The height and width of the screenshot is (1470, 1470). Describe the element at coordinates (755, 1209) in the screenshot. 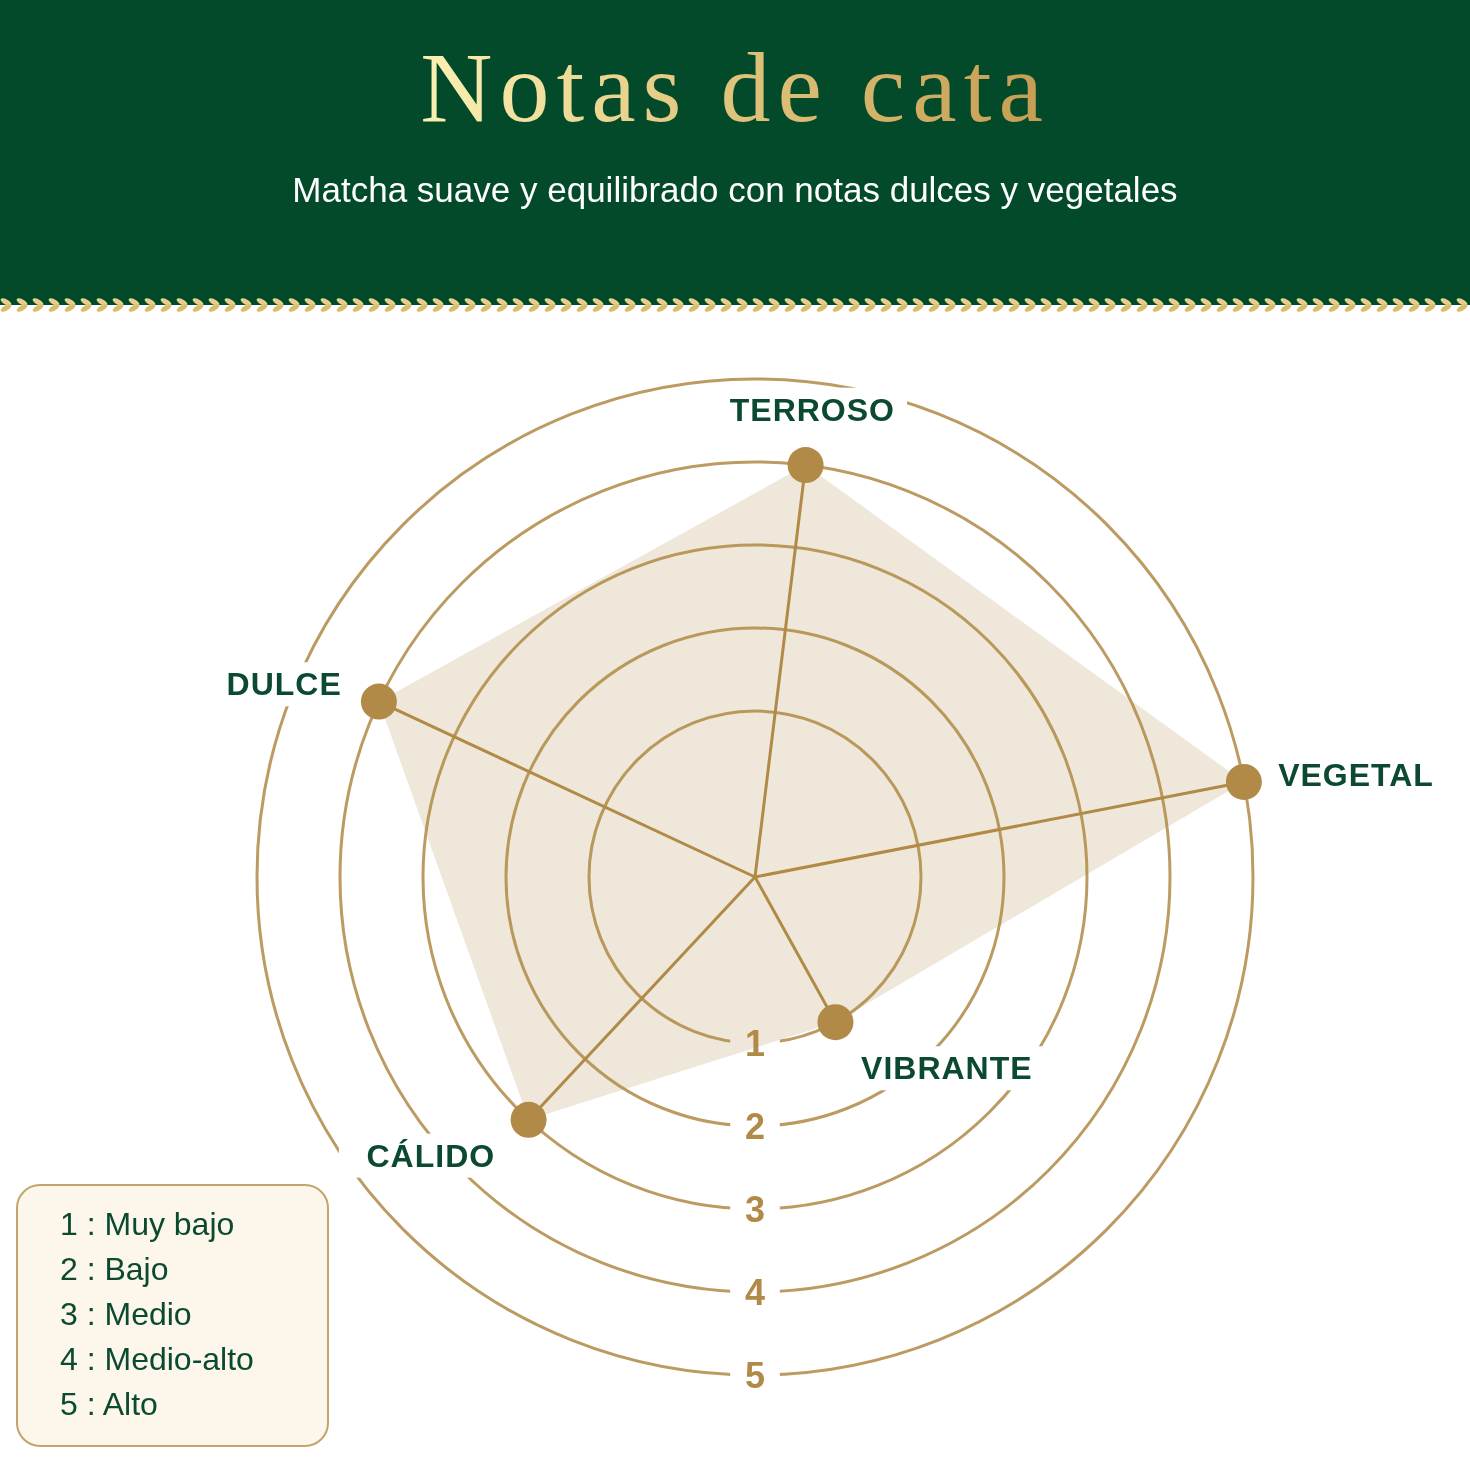

I see `y-tick-label: 3` at that location.